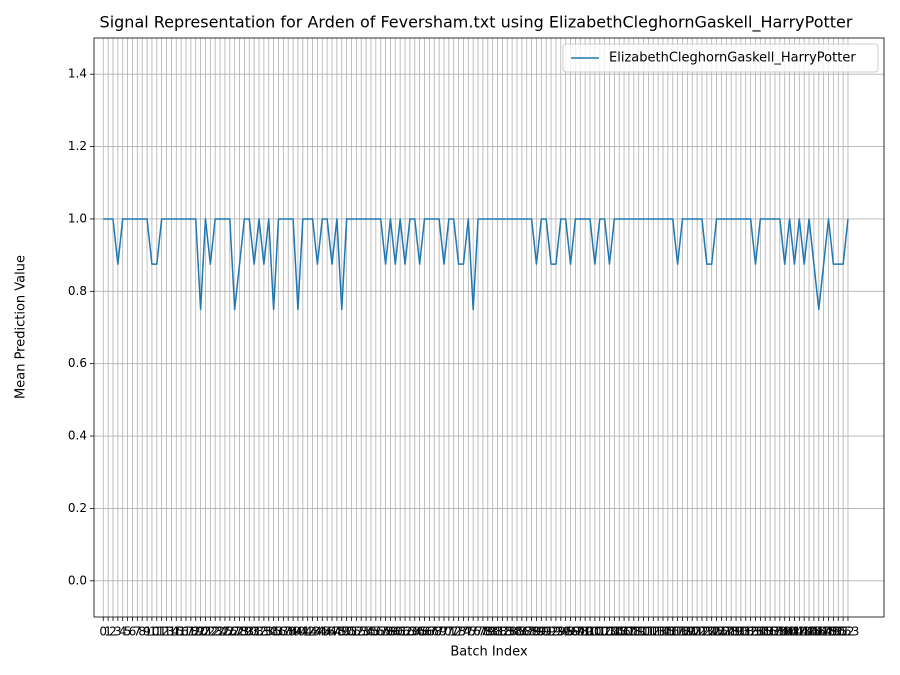 Image resolution: width=900 pixels, height=675 pixels. What do you see at coordinates (550, 632) in the screenshot?
I see `x-tick-label: 92` at bounding box center [550, 632].